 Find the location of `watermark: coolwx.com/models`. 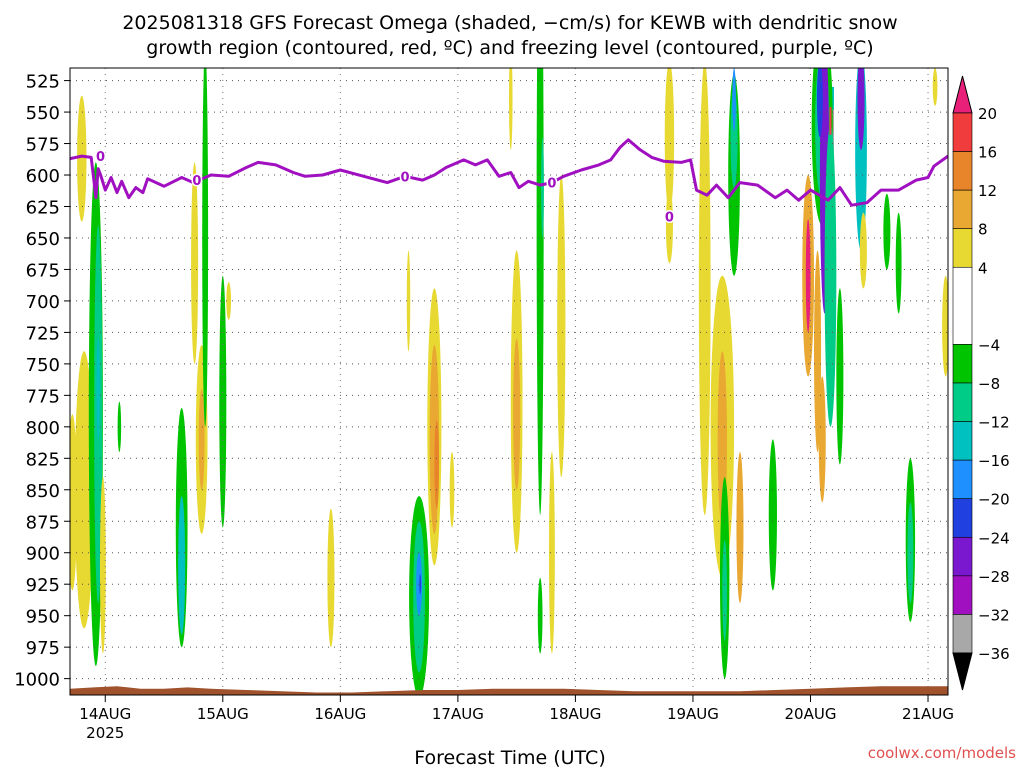

watermark: coolwx.com/models is located at coordinates (942, 753).